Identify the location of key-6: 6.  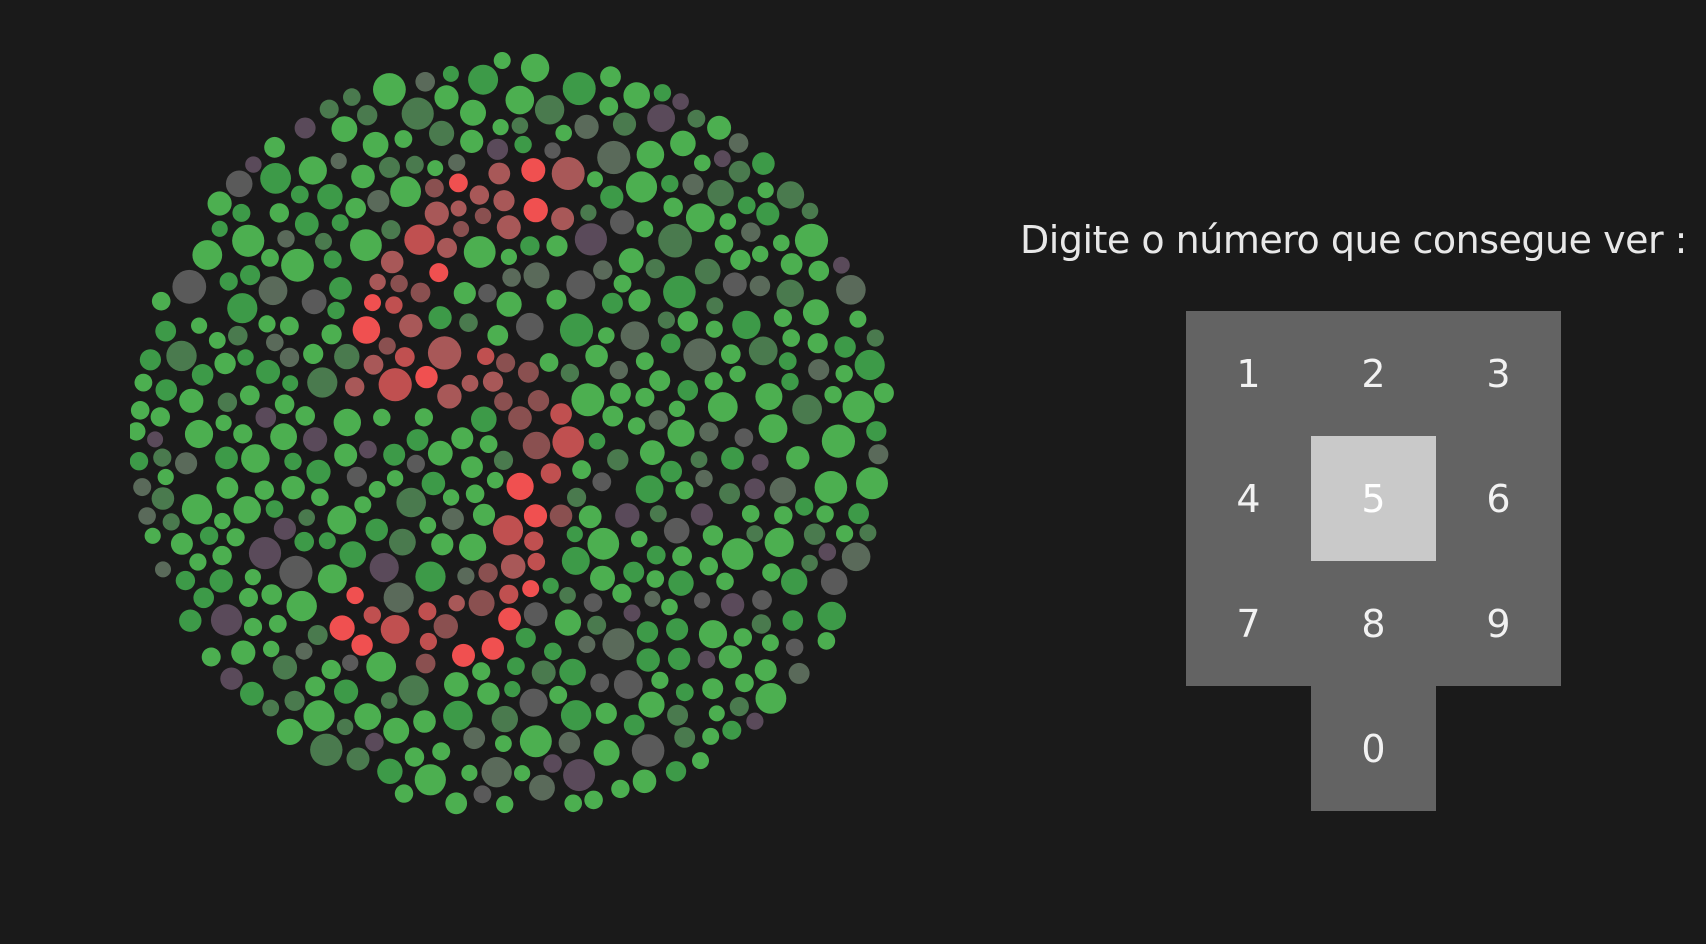
(1498, 498).